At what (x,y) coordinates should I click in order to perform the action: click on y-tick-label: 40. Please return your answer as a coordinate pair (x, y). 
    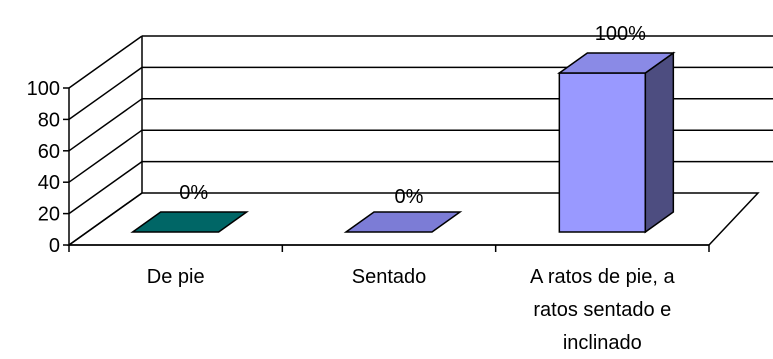
    Looking at the image, I should click on (49, 183).